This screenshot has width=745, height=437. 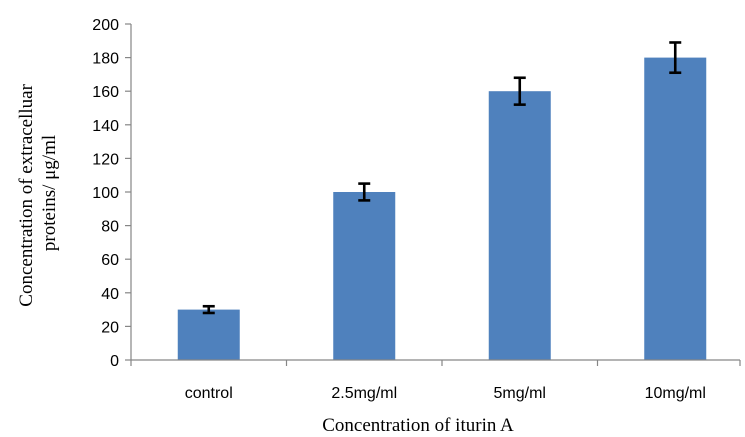 What do you see at coordinates (105, 92) in the screenshot?
I see `y-tick-label: 160` at bounding box center [105, 92].